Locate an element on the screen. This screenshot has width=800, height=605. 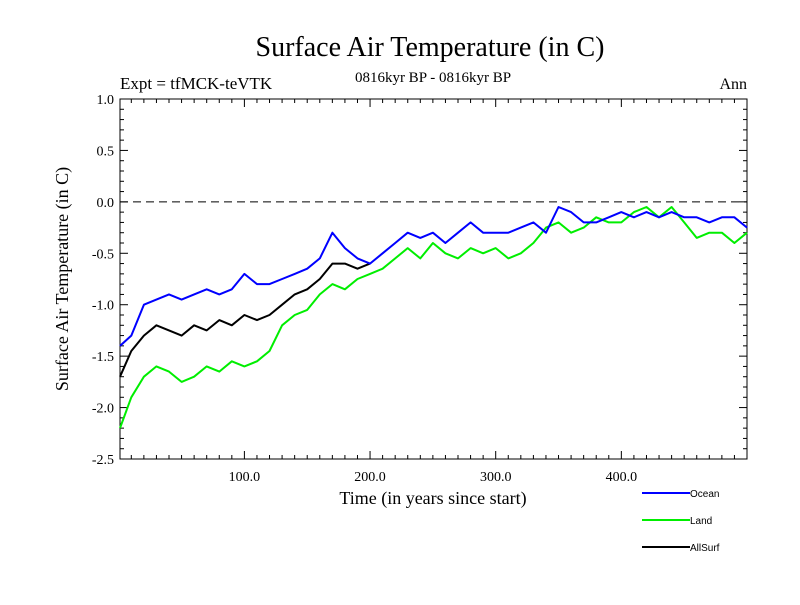
season-label: Ann is located at coordinates (733, 84).